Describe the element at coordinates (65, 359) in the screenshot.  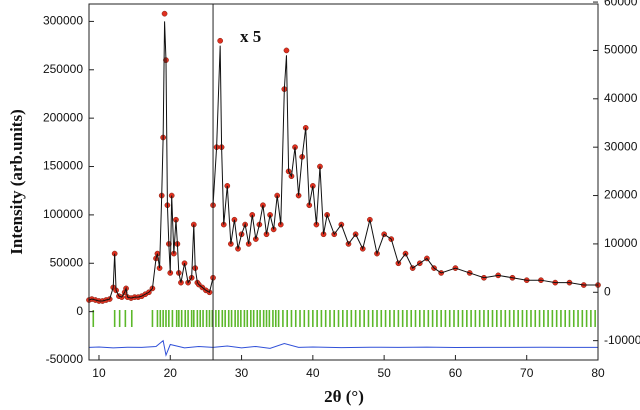
I see `y-tick-label: -50000` at that location.